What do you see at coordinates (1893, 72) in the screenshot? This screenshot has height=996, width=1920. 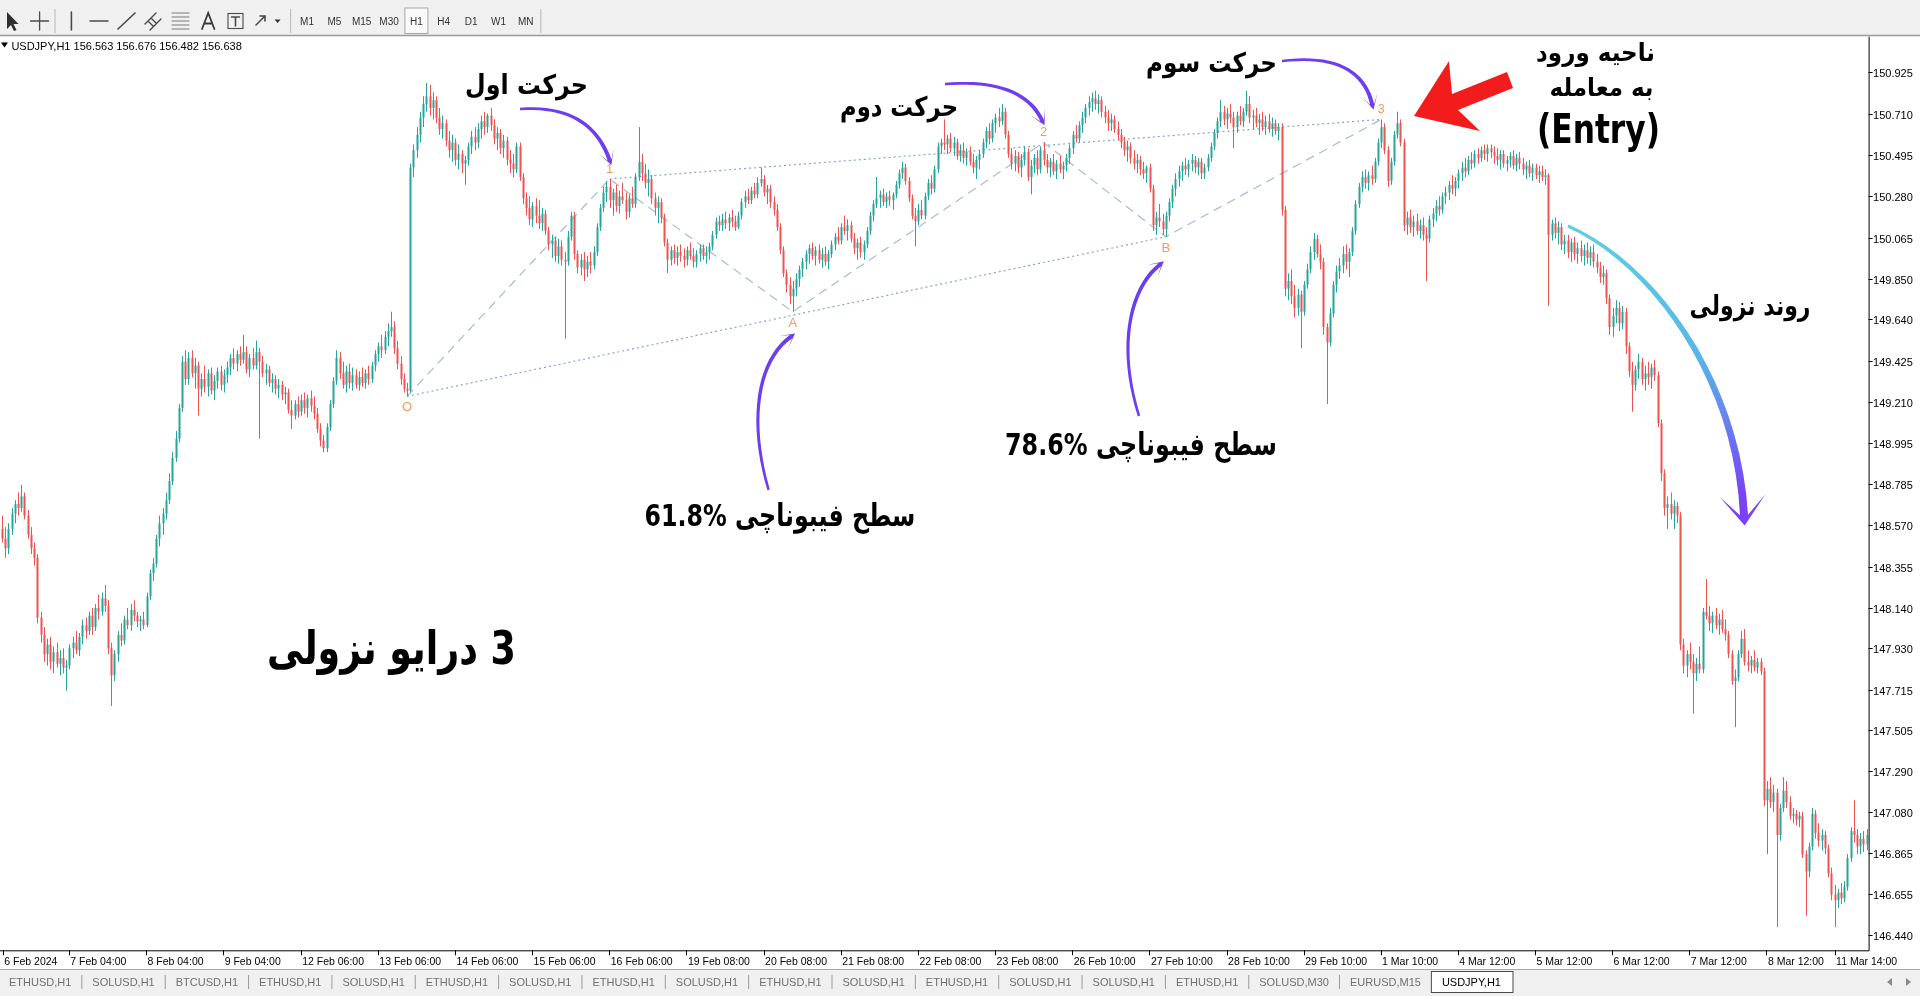 I see `y-tick-label: 150.925` at bounding box center [1893, 72].